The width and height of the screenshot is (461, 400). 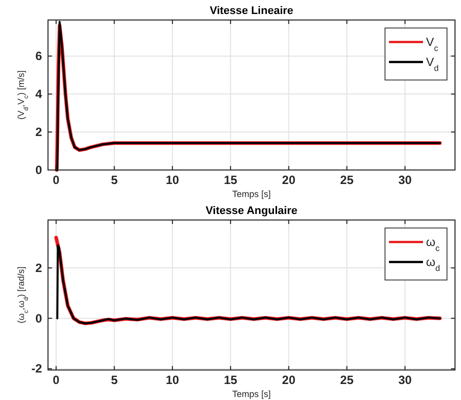 I want to click on y-tick-label: 4, so click(x=38, y=94).